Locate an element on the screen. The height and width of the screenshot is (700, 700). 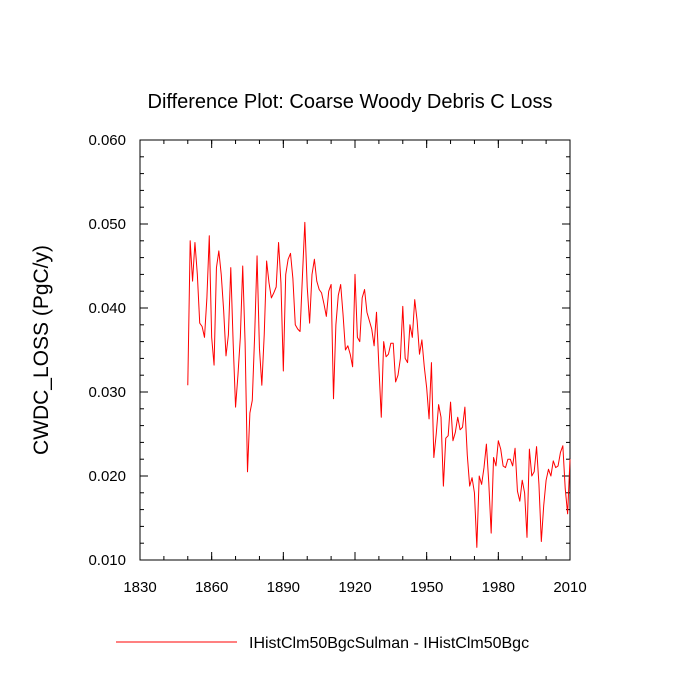
y-tick-label: 0.040 is located at coordinates (107, 308).